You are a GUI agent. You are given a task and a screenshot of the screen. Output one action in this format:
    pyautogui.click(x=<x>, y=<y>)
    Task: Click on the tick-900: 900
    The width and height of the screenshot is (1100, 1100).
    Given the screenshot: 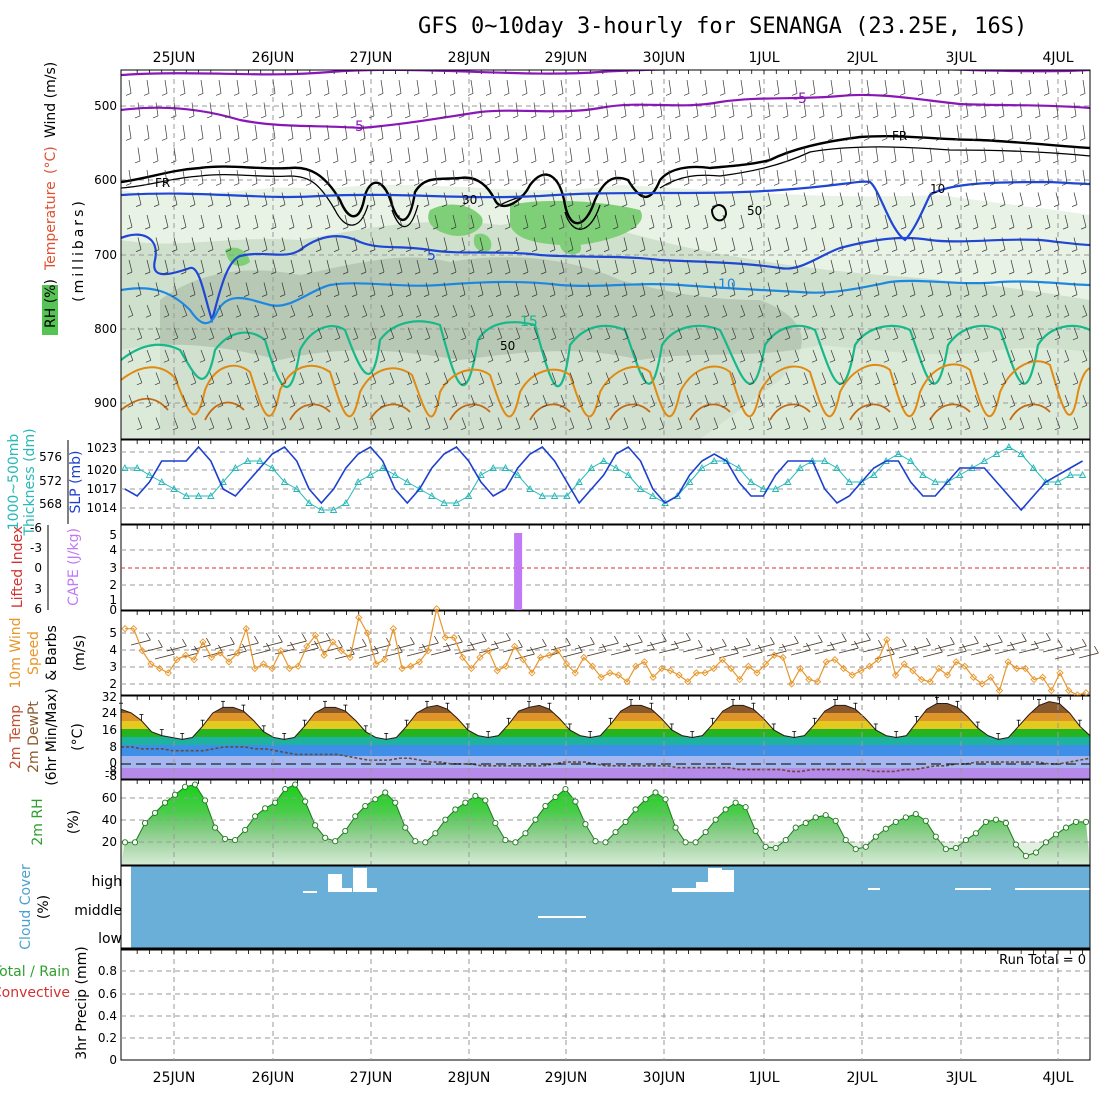 What is the action you would take?
    pyautogui.click(x=105, y=403)
    